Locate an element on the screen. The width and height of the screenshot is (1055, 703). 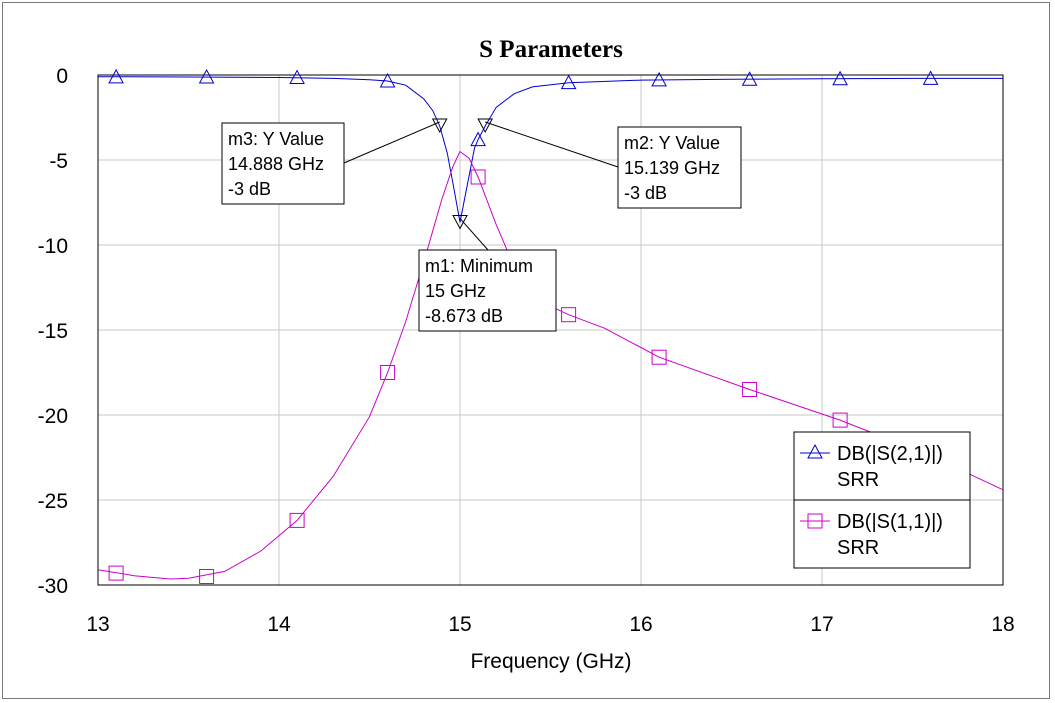
y-tick-label: -15 is located at coordinates (53, 331).